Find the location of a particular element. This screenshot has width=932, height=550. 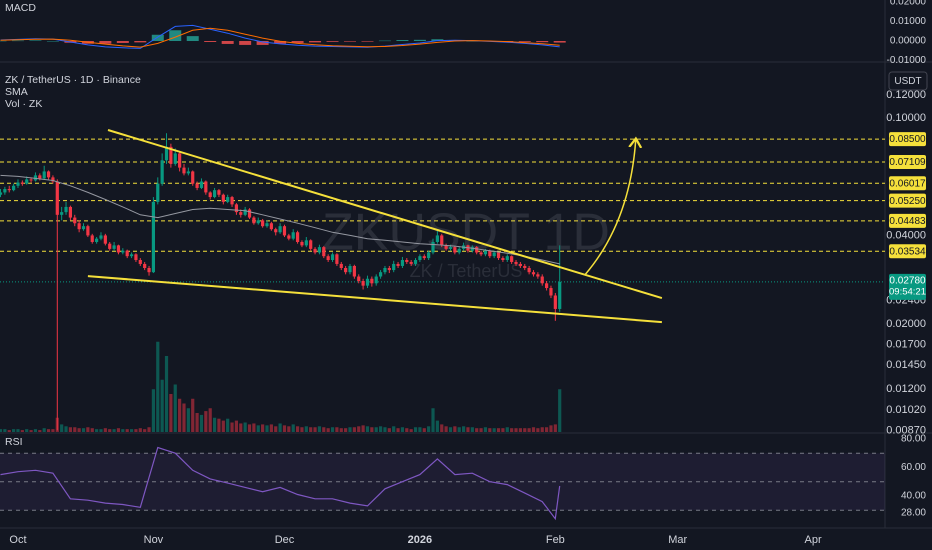

sma-label: SMA is located at coordinates (16, 92).